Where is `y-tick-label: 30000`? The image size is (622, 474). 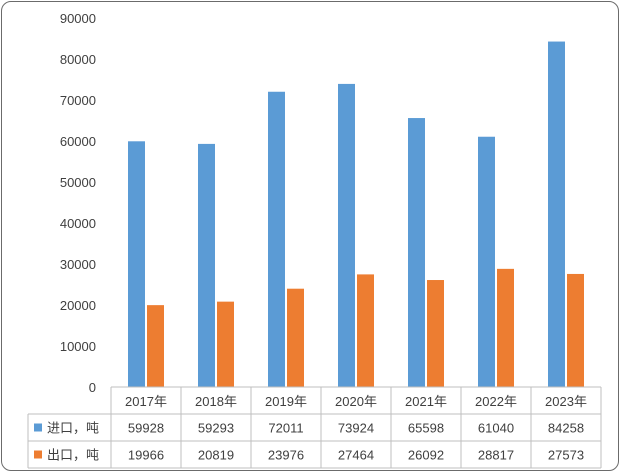
y-tick-label: 30000 is located at coordinates (78, 264).